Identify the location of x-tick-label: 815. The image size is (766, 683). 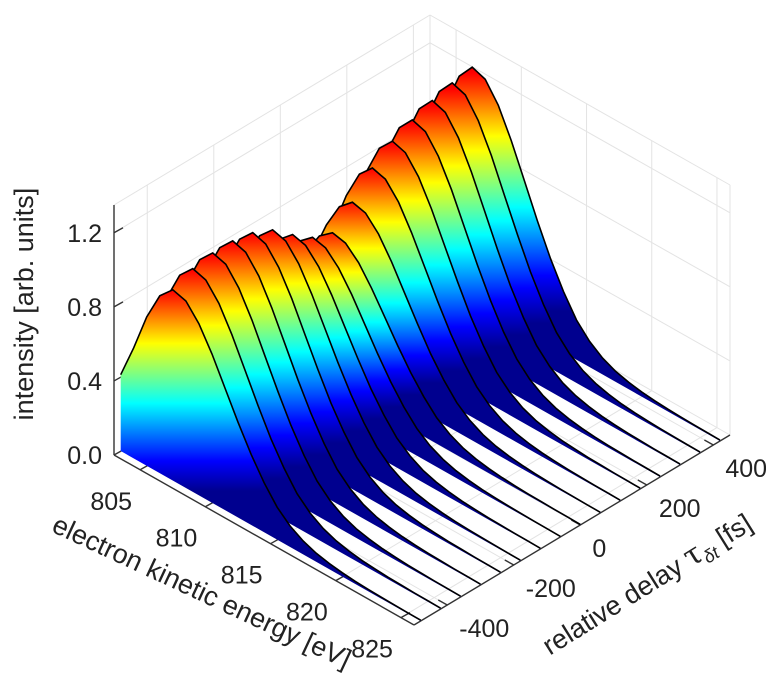
(242, 576).